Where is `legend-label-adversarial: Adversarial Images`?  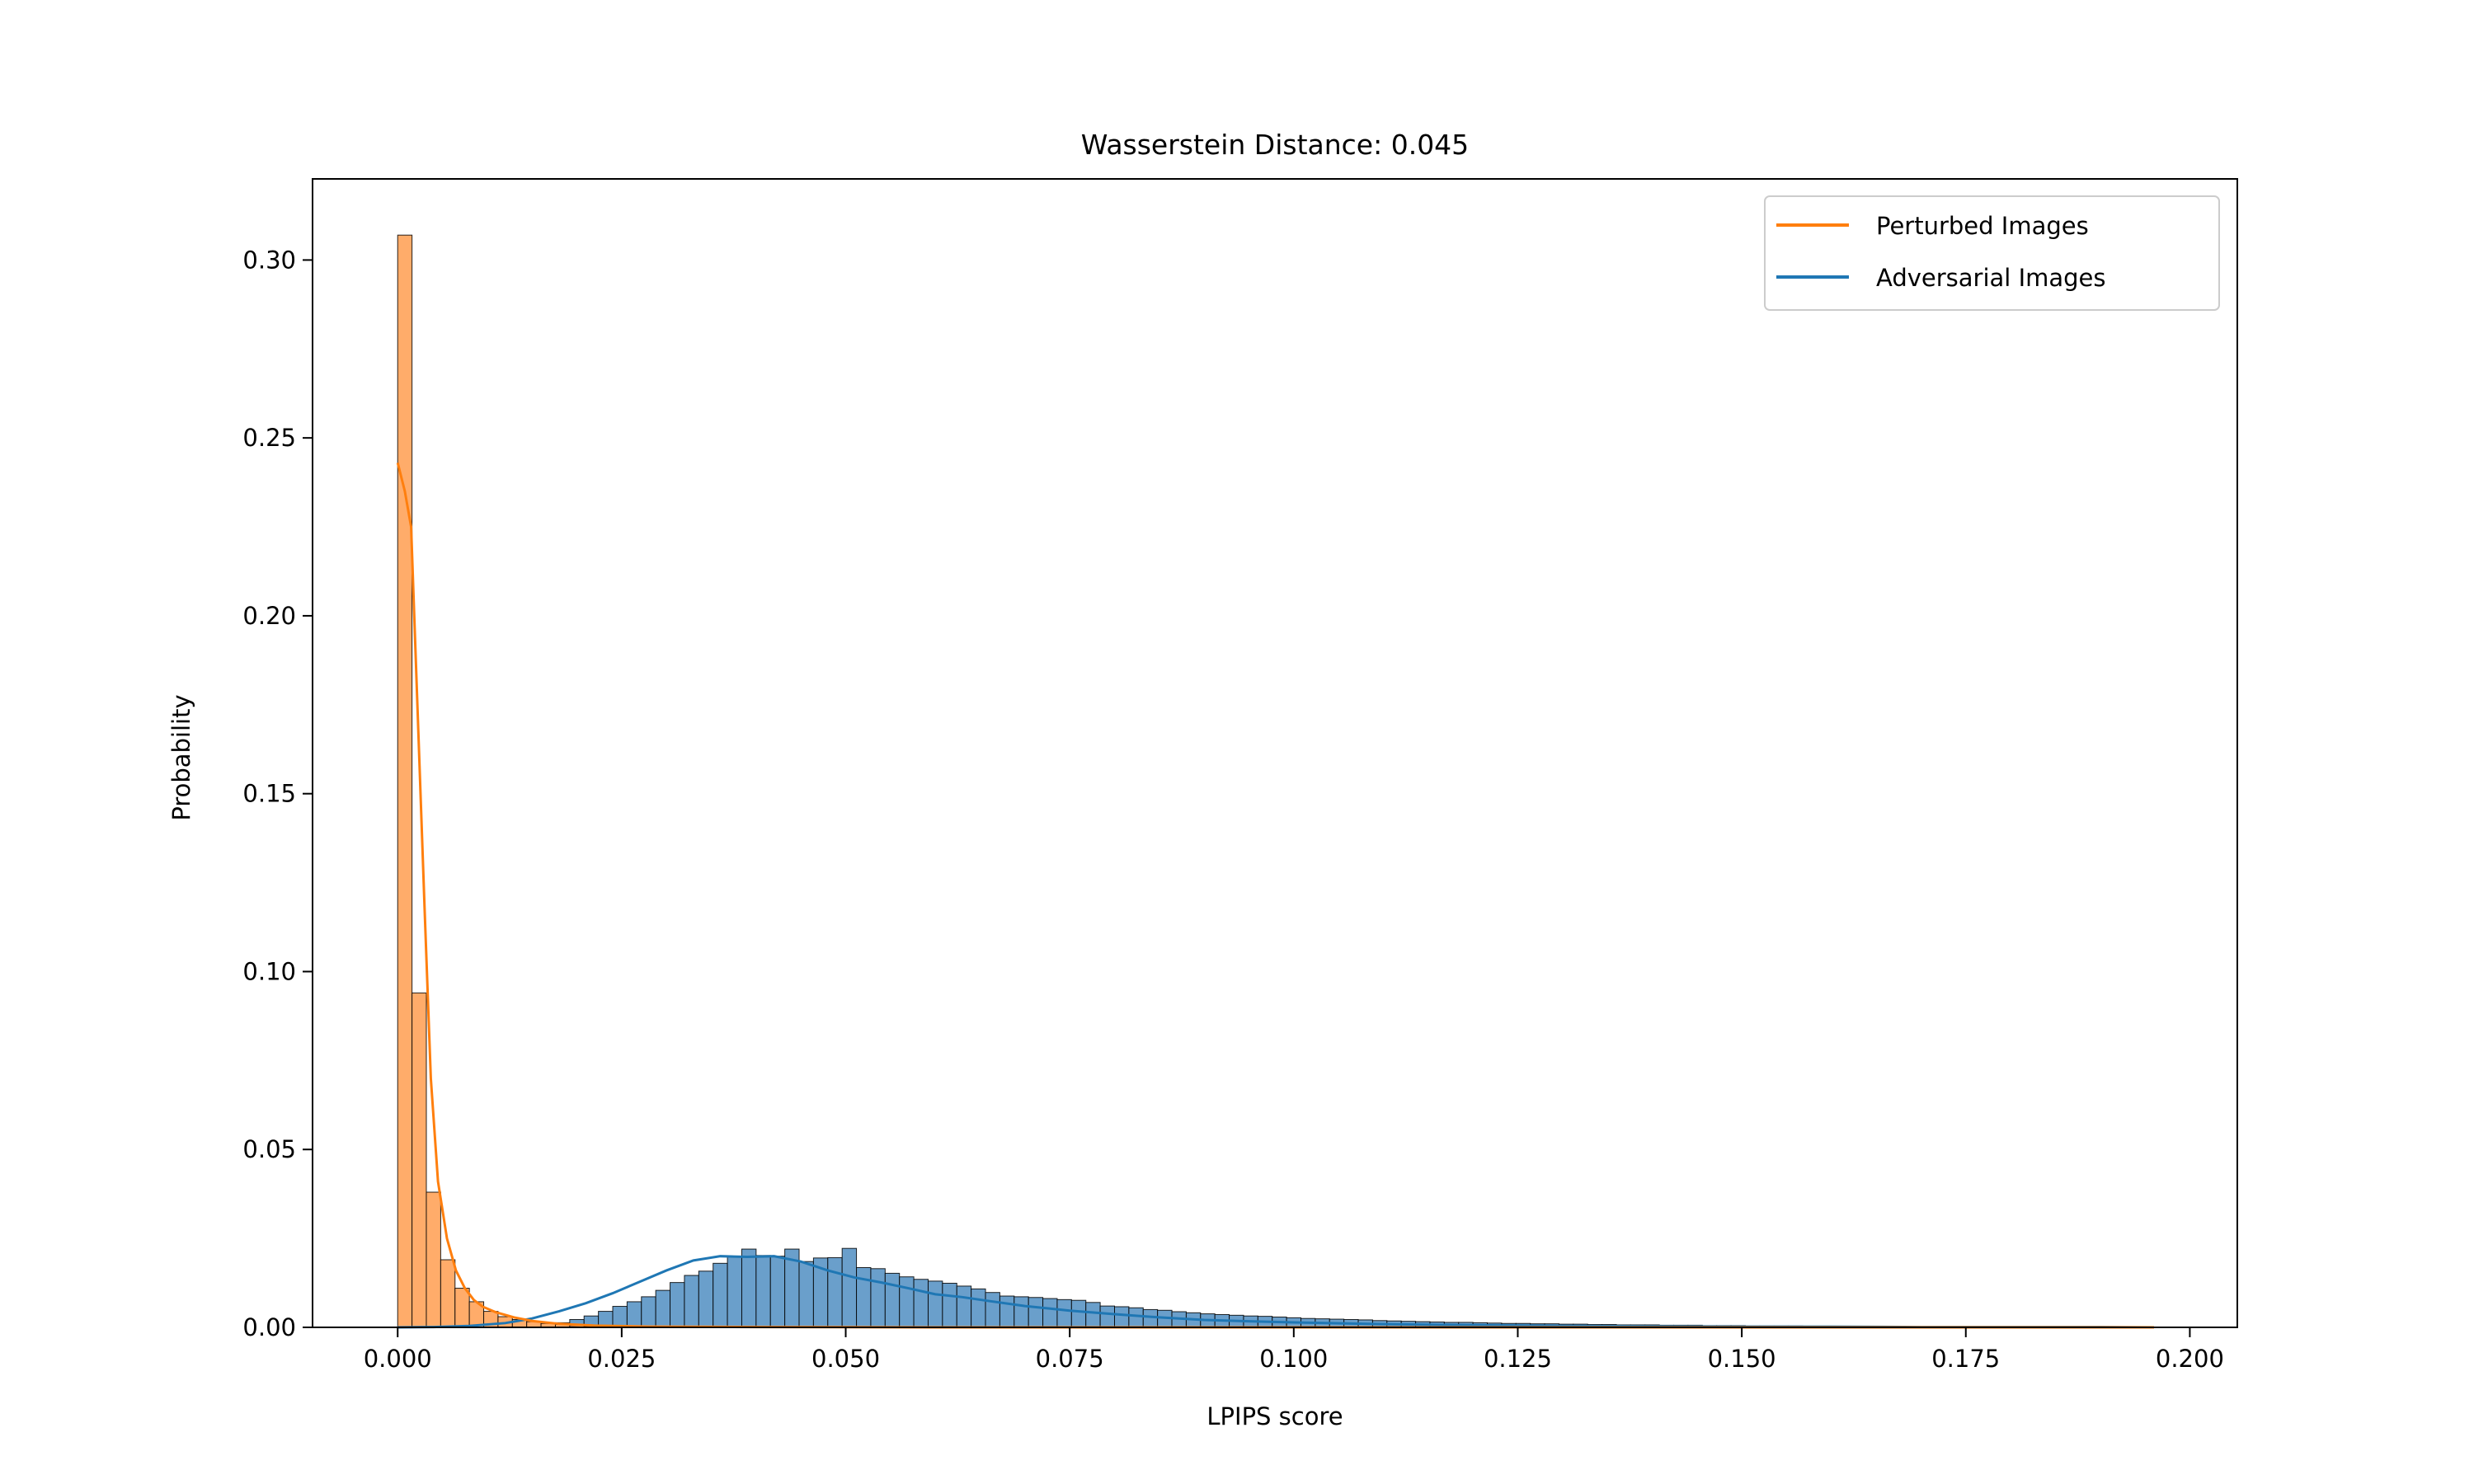
legend-label-adversarial: Adversarial Images is located at coordinates (1991, 278).